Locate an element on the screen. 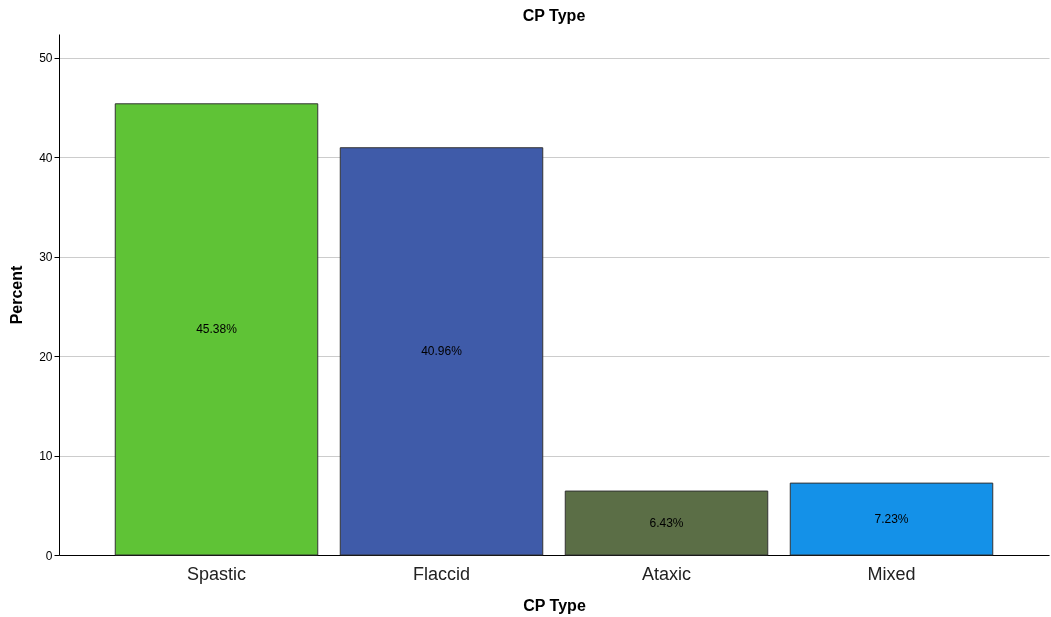  y-tick-label: 20 is located at coordinates (46, 356).